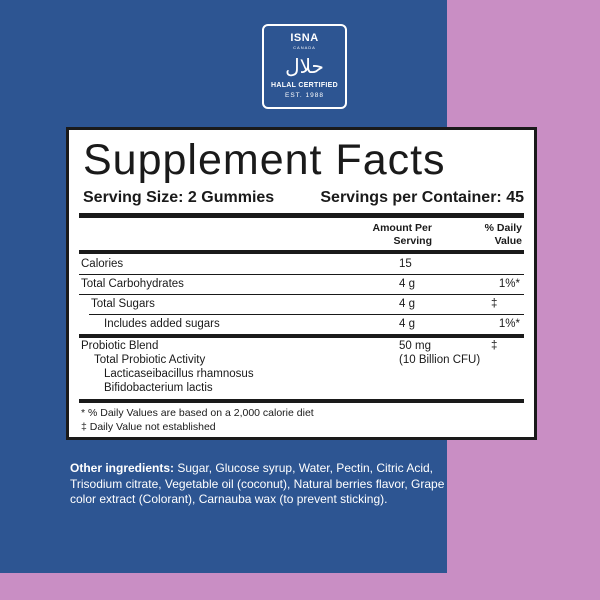  I want to click on row-name: Calories, so click(102, 264).